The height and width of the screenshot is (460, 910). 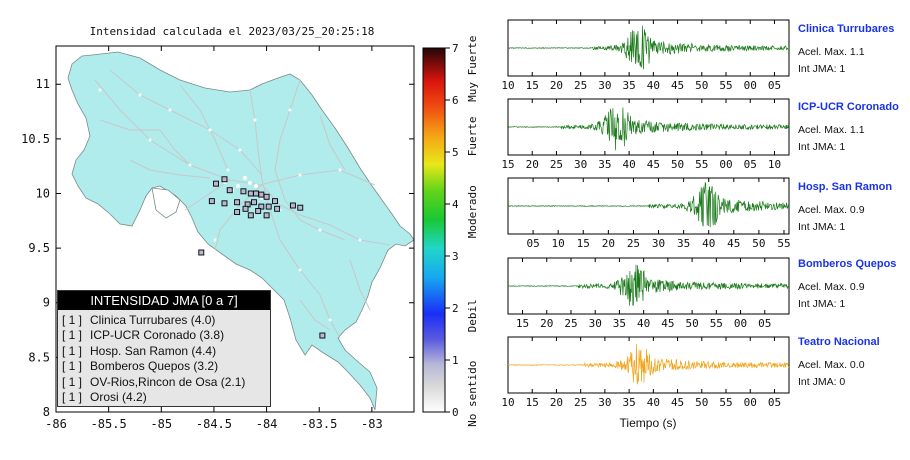 What do you see at coordinates (139, 320) in the screenshot?
I see `legend-row: [ 1 ] Clinica Turrubares (4.0)` at bounding box center [139, 320].